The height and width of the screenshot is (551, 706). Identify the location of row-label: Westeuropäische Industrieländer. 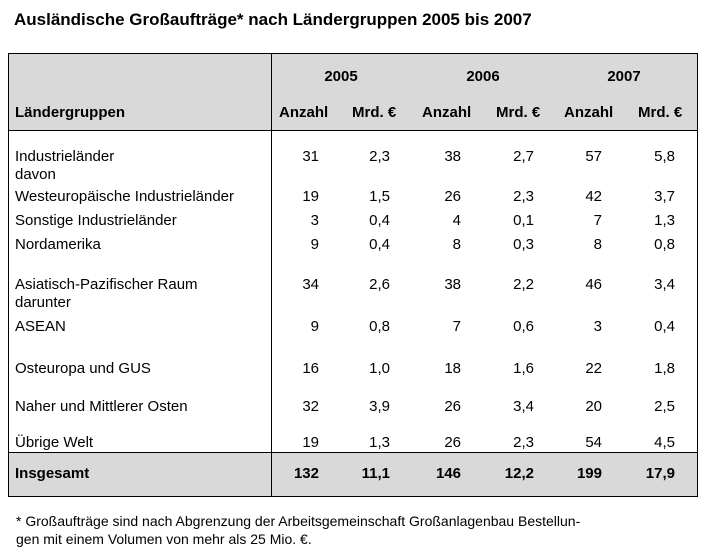
(125, 196).